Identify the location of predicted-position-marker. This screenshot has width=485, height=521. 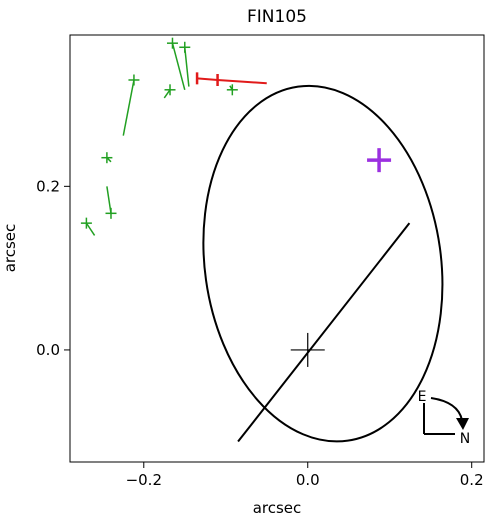
(379, 160).